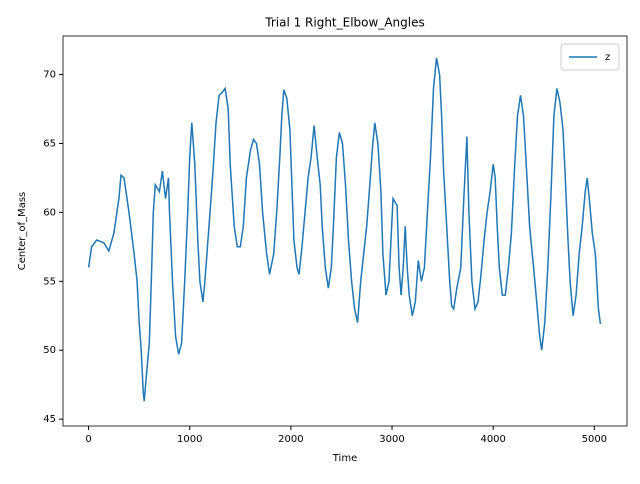  What do you see at coordinates (290, 439) in the screenshot?
I see `x-tick-label: 2000` at bounding box center [290, 439].